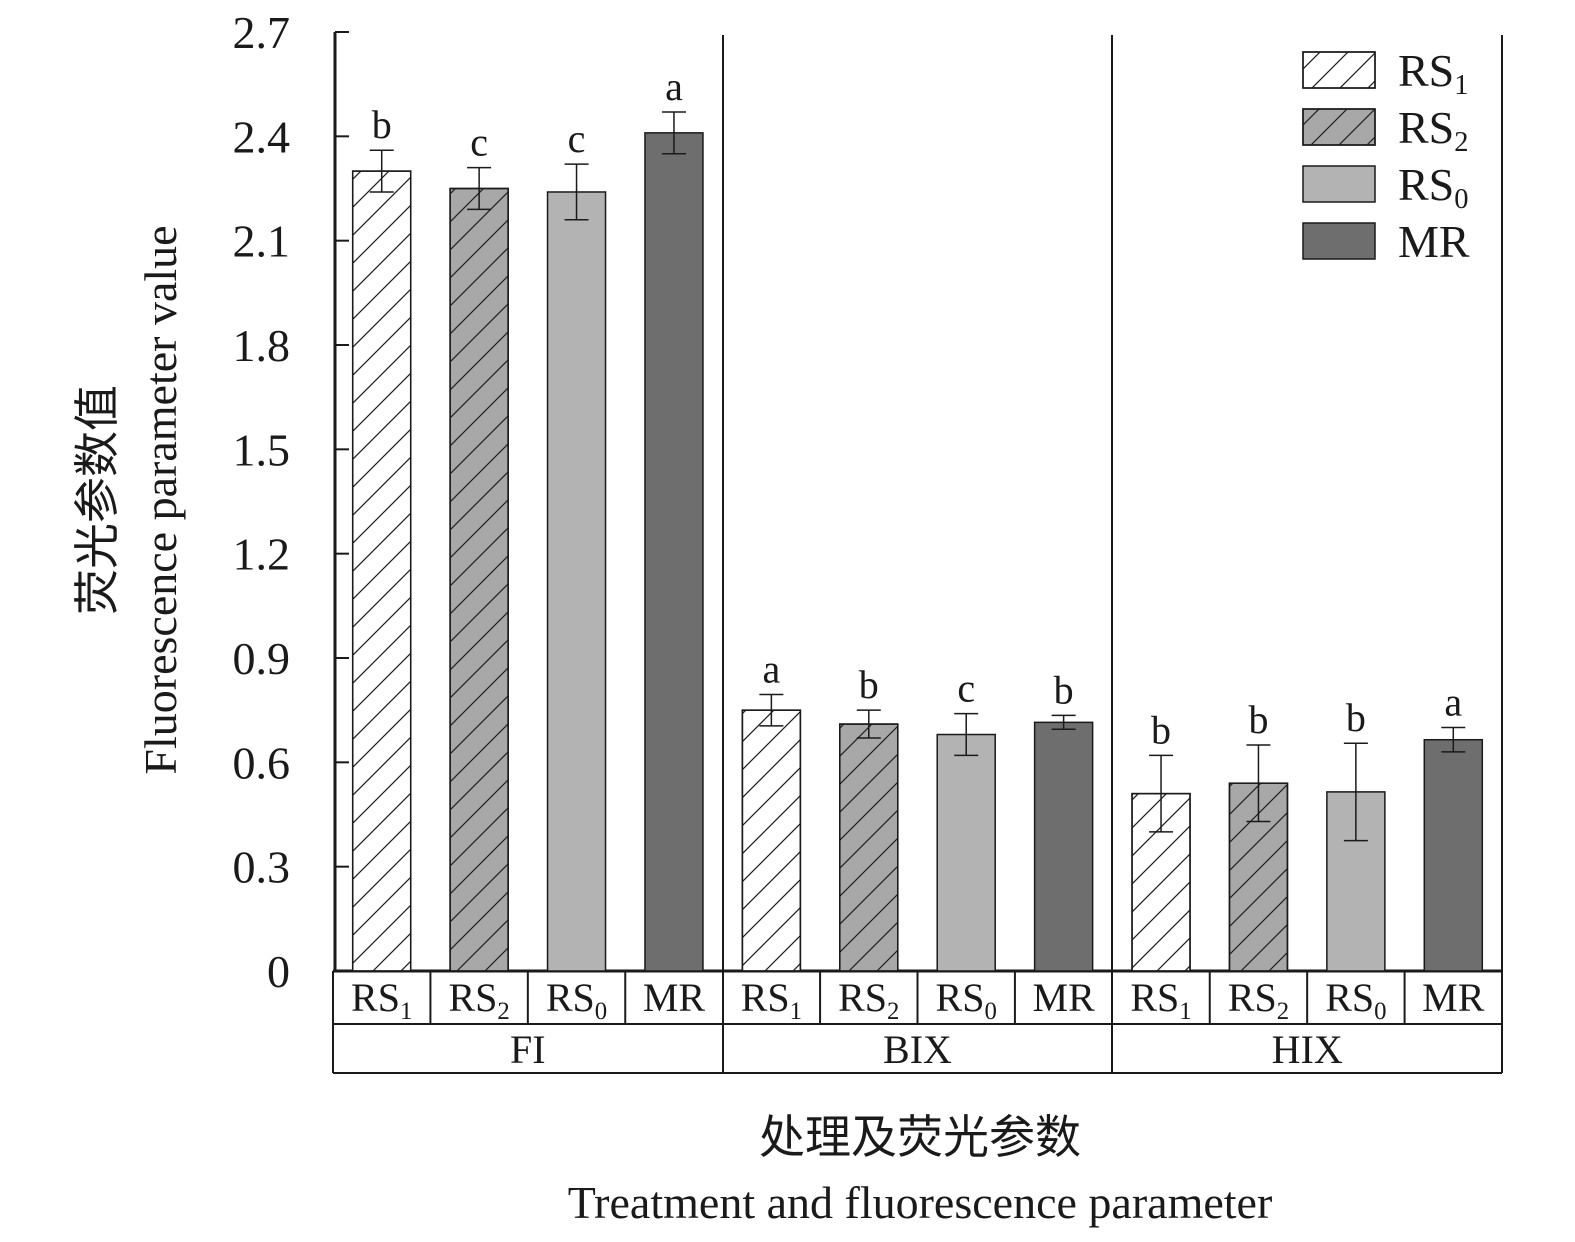  I want to click on y-tick-label: 0, so click(278, 971).